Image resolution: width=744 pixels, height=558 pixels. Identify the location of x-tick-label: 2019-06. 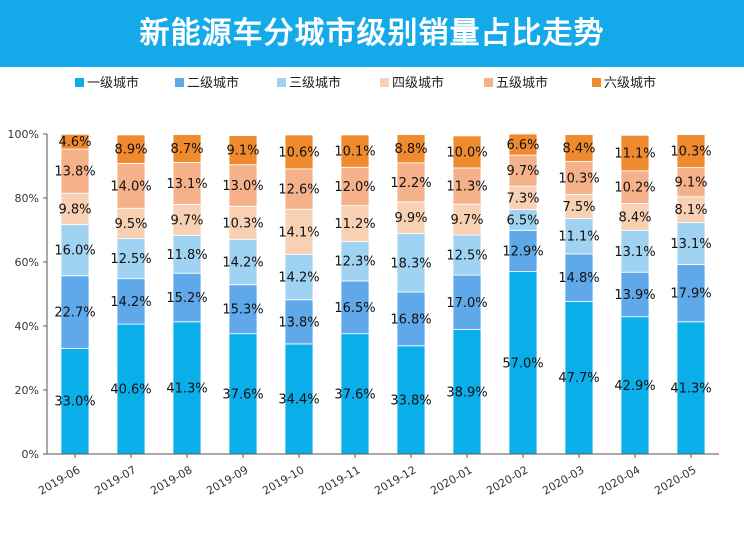
(59, 480).